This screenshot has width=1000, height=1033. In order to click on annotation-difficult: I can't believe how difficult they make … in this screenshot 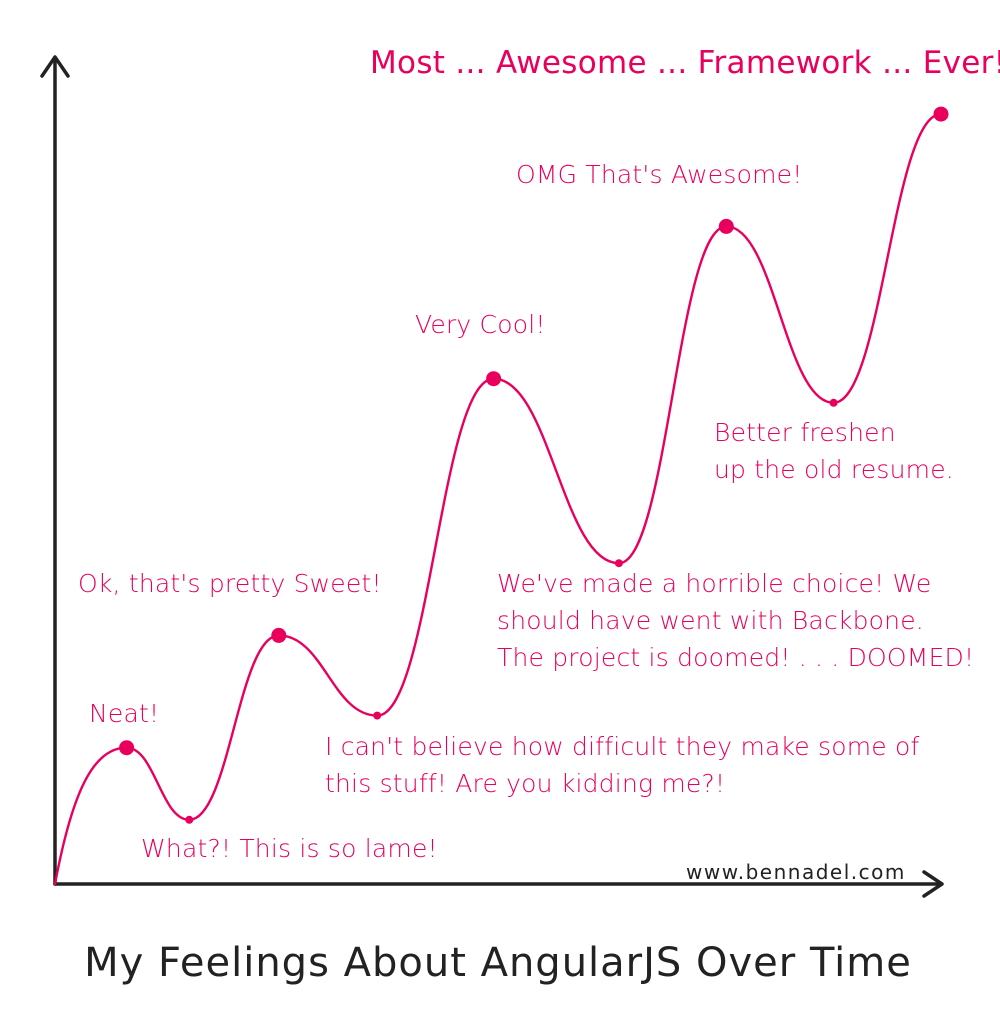, I will do `click(626, 765)`.